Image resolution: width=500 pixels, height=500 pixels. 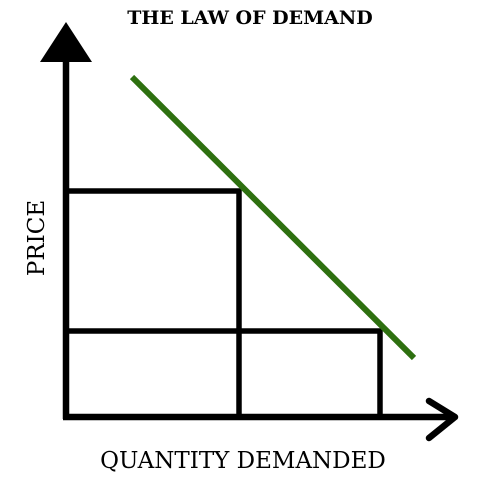 What do you see at coordinates (250, 18) in the screenshot?
I see `diagram-title: THE LAW OF DEMAND` at bounding box center [250, 18].